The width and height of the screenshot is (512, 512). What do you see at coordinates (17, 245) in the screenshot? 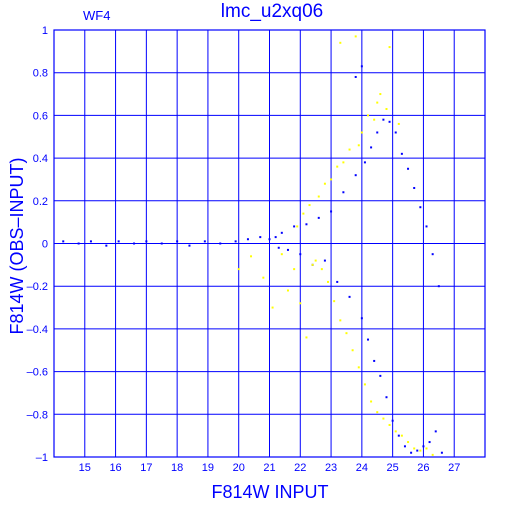
I see `y-axis-label: F814W (OBS–INPUT)` at bounding box center [17, 245].